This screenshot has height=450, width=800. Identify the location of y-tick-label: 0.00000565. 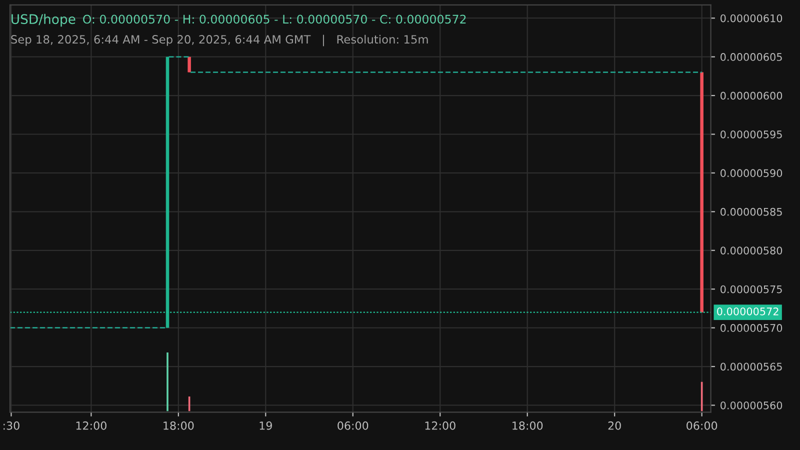
(751, 366).